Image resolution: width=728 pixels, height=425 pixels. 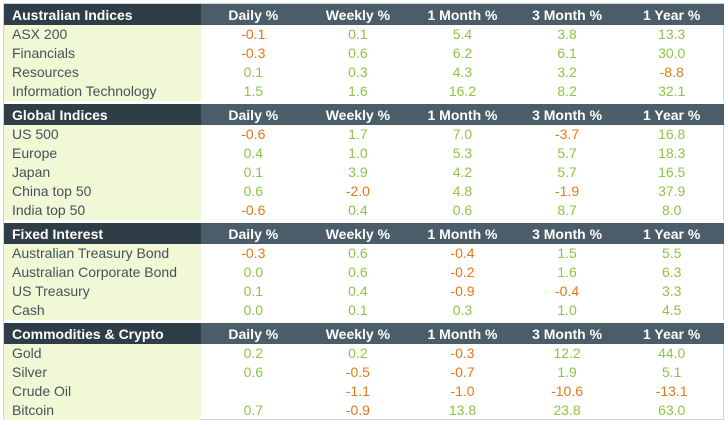 What do you see at coordinates (462, 372) in the screenshot?
I see `cell-1-month: -0.7` at bounding box center [462, 372].